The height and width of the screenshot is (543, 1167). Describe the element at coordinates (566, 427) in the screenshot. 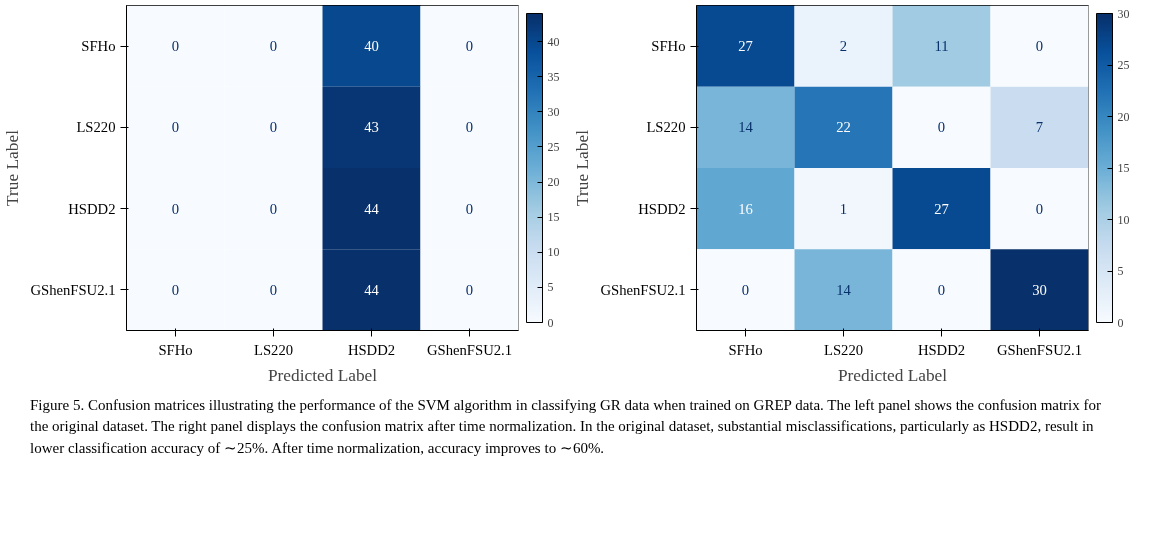

I see `caption: Figure 5. Confusion matrices illustrating the performance of the SVM algorithm in classifying GR data when trained on GREP data. The left panel shows the confusion matrix for the original dataset. The right panel displays the confusion matrix after time normalization. In the original dataset, substantial misclassifications, particularly as HSDD2, result in lower classification accuracy of ∼25%. After time normalization, accuracy improves to ∼60%.` at that location.